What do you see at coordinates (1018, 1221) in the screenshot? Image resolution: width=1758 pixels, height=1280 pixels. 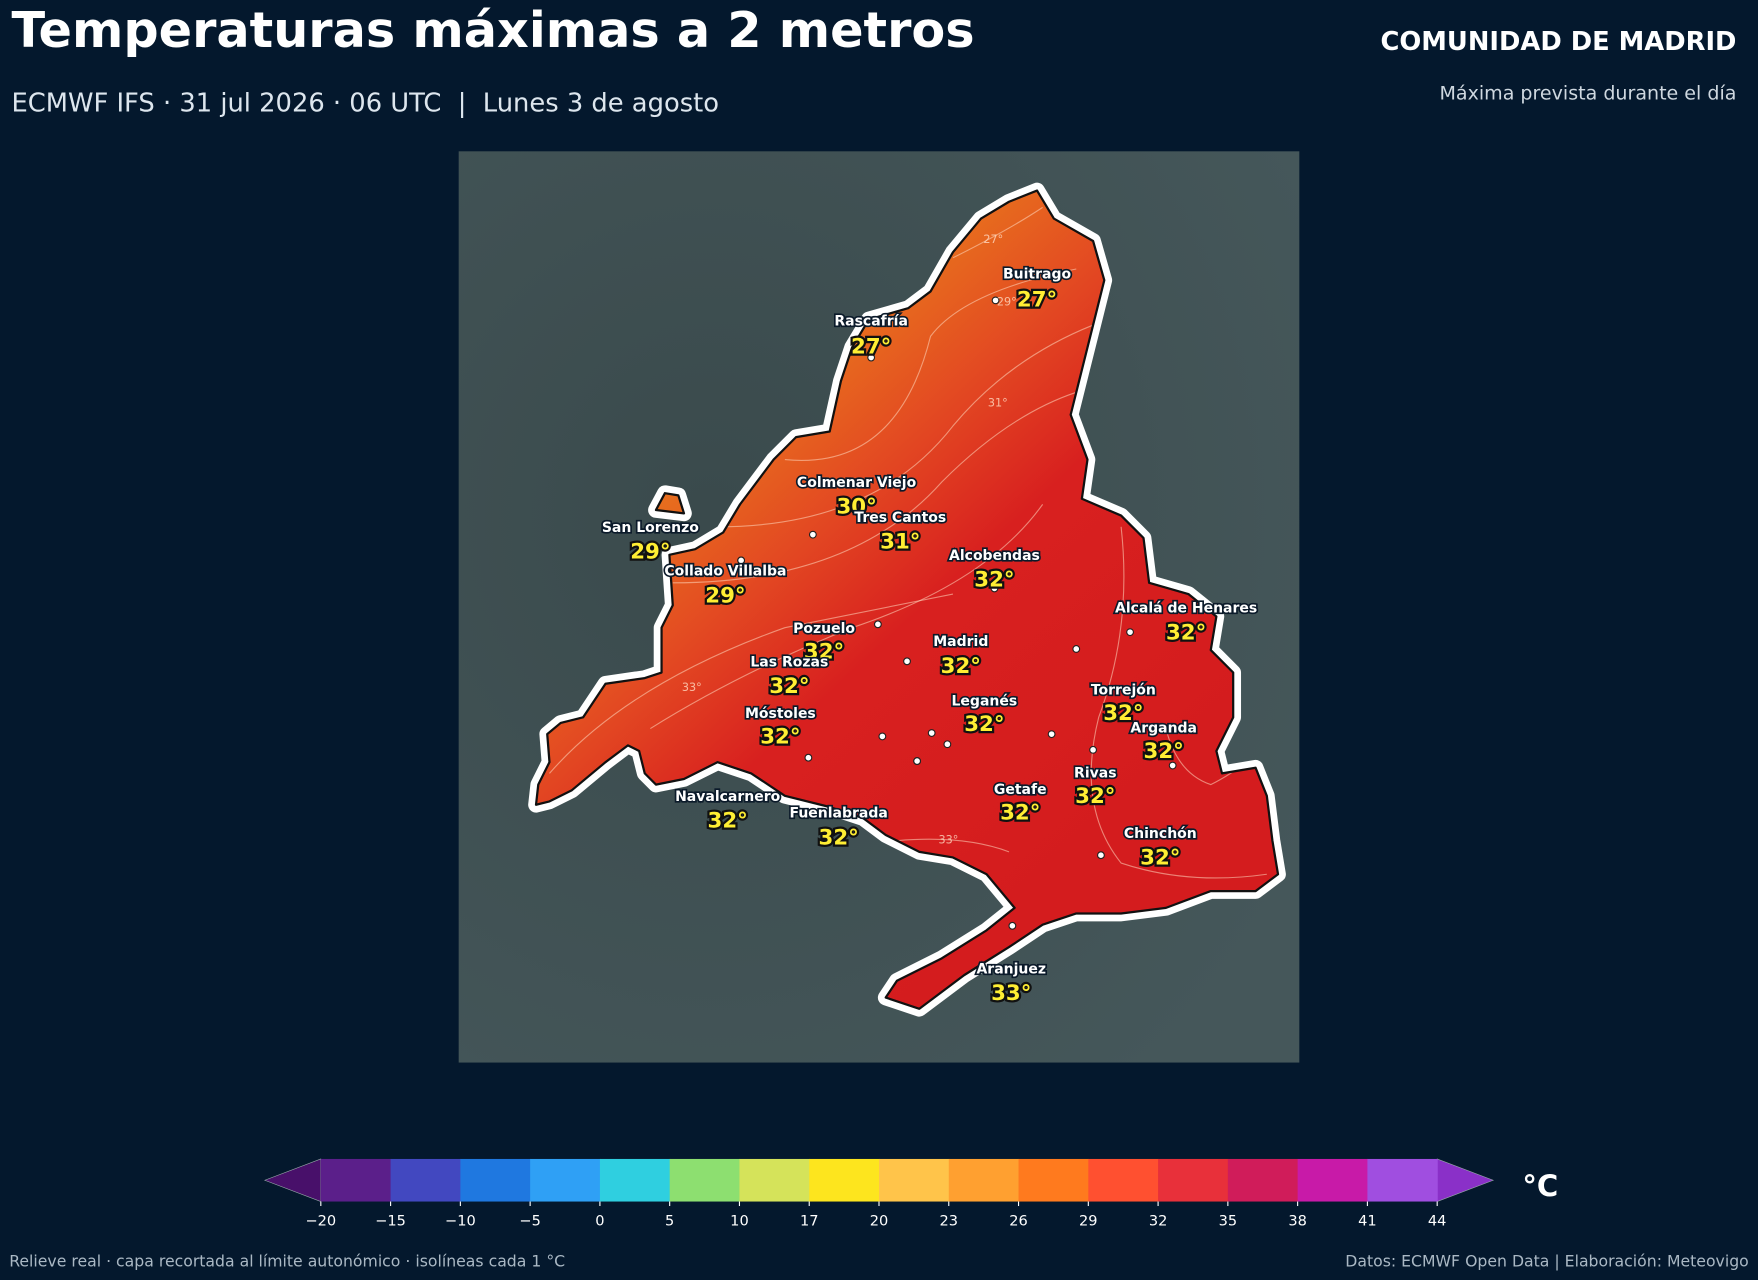 I see `colorbar-tick-label: 26` at bounding box center [1018, 1221].